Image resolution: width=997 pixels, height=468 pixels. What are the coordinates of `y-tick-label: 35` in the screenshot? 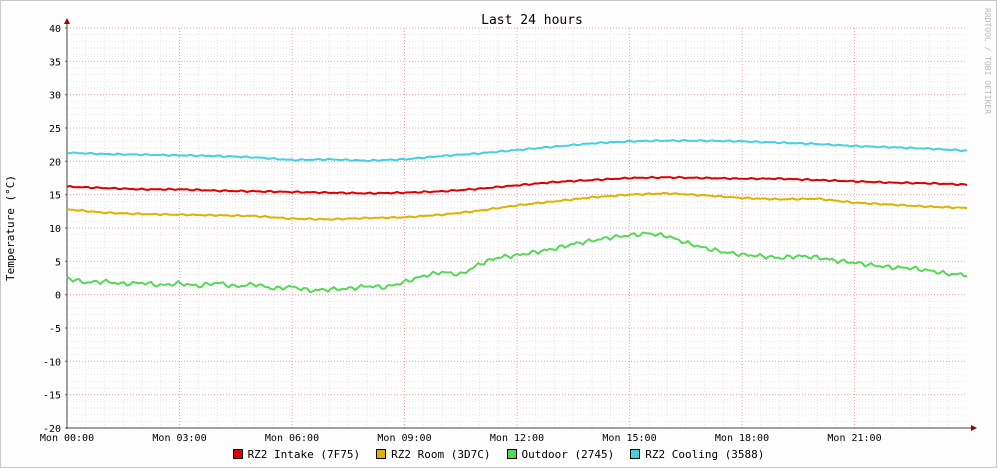 It's located at (55, 62).